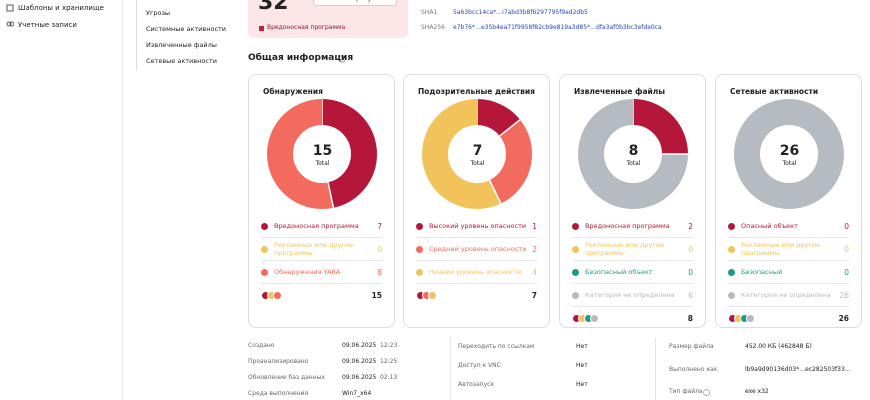 This screenshot has height=400, width=870. What do you see at coordinates (534, 295) in the screenshot?
I see `total-value: 7` at bounding box center [534, 295].